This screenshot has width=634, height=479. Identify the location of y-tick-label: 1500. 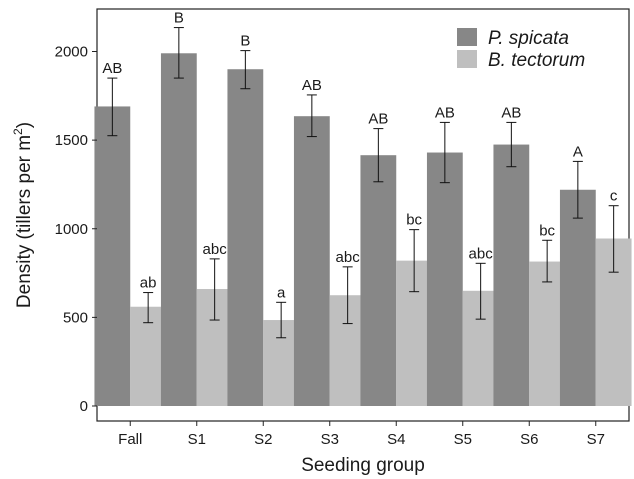
(71, 140).